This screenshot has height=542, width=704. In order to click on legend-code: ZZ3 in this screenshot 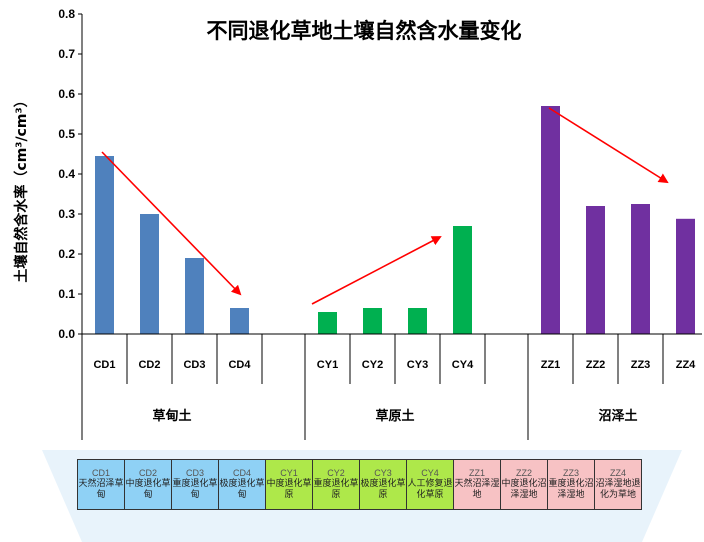, I will do `click(570, 473)`.